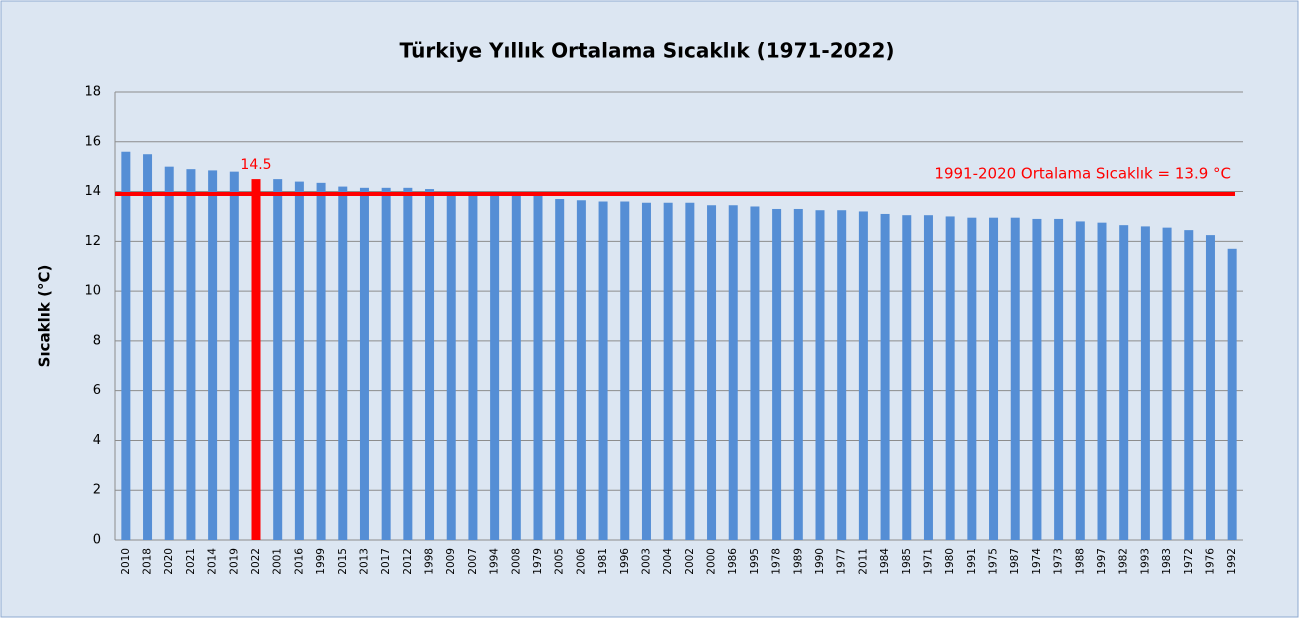 The image size is (1299, 618). I want to click on x-tick-label: 1982, so click(1124, 561).